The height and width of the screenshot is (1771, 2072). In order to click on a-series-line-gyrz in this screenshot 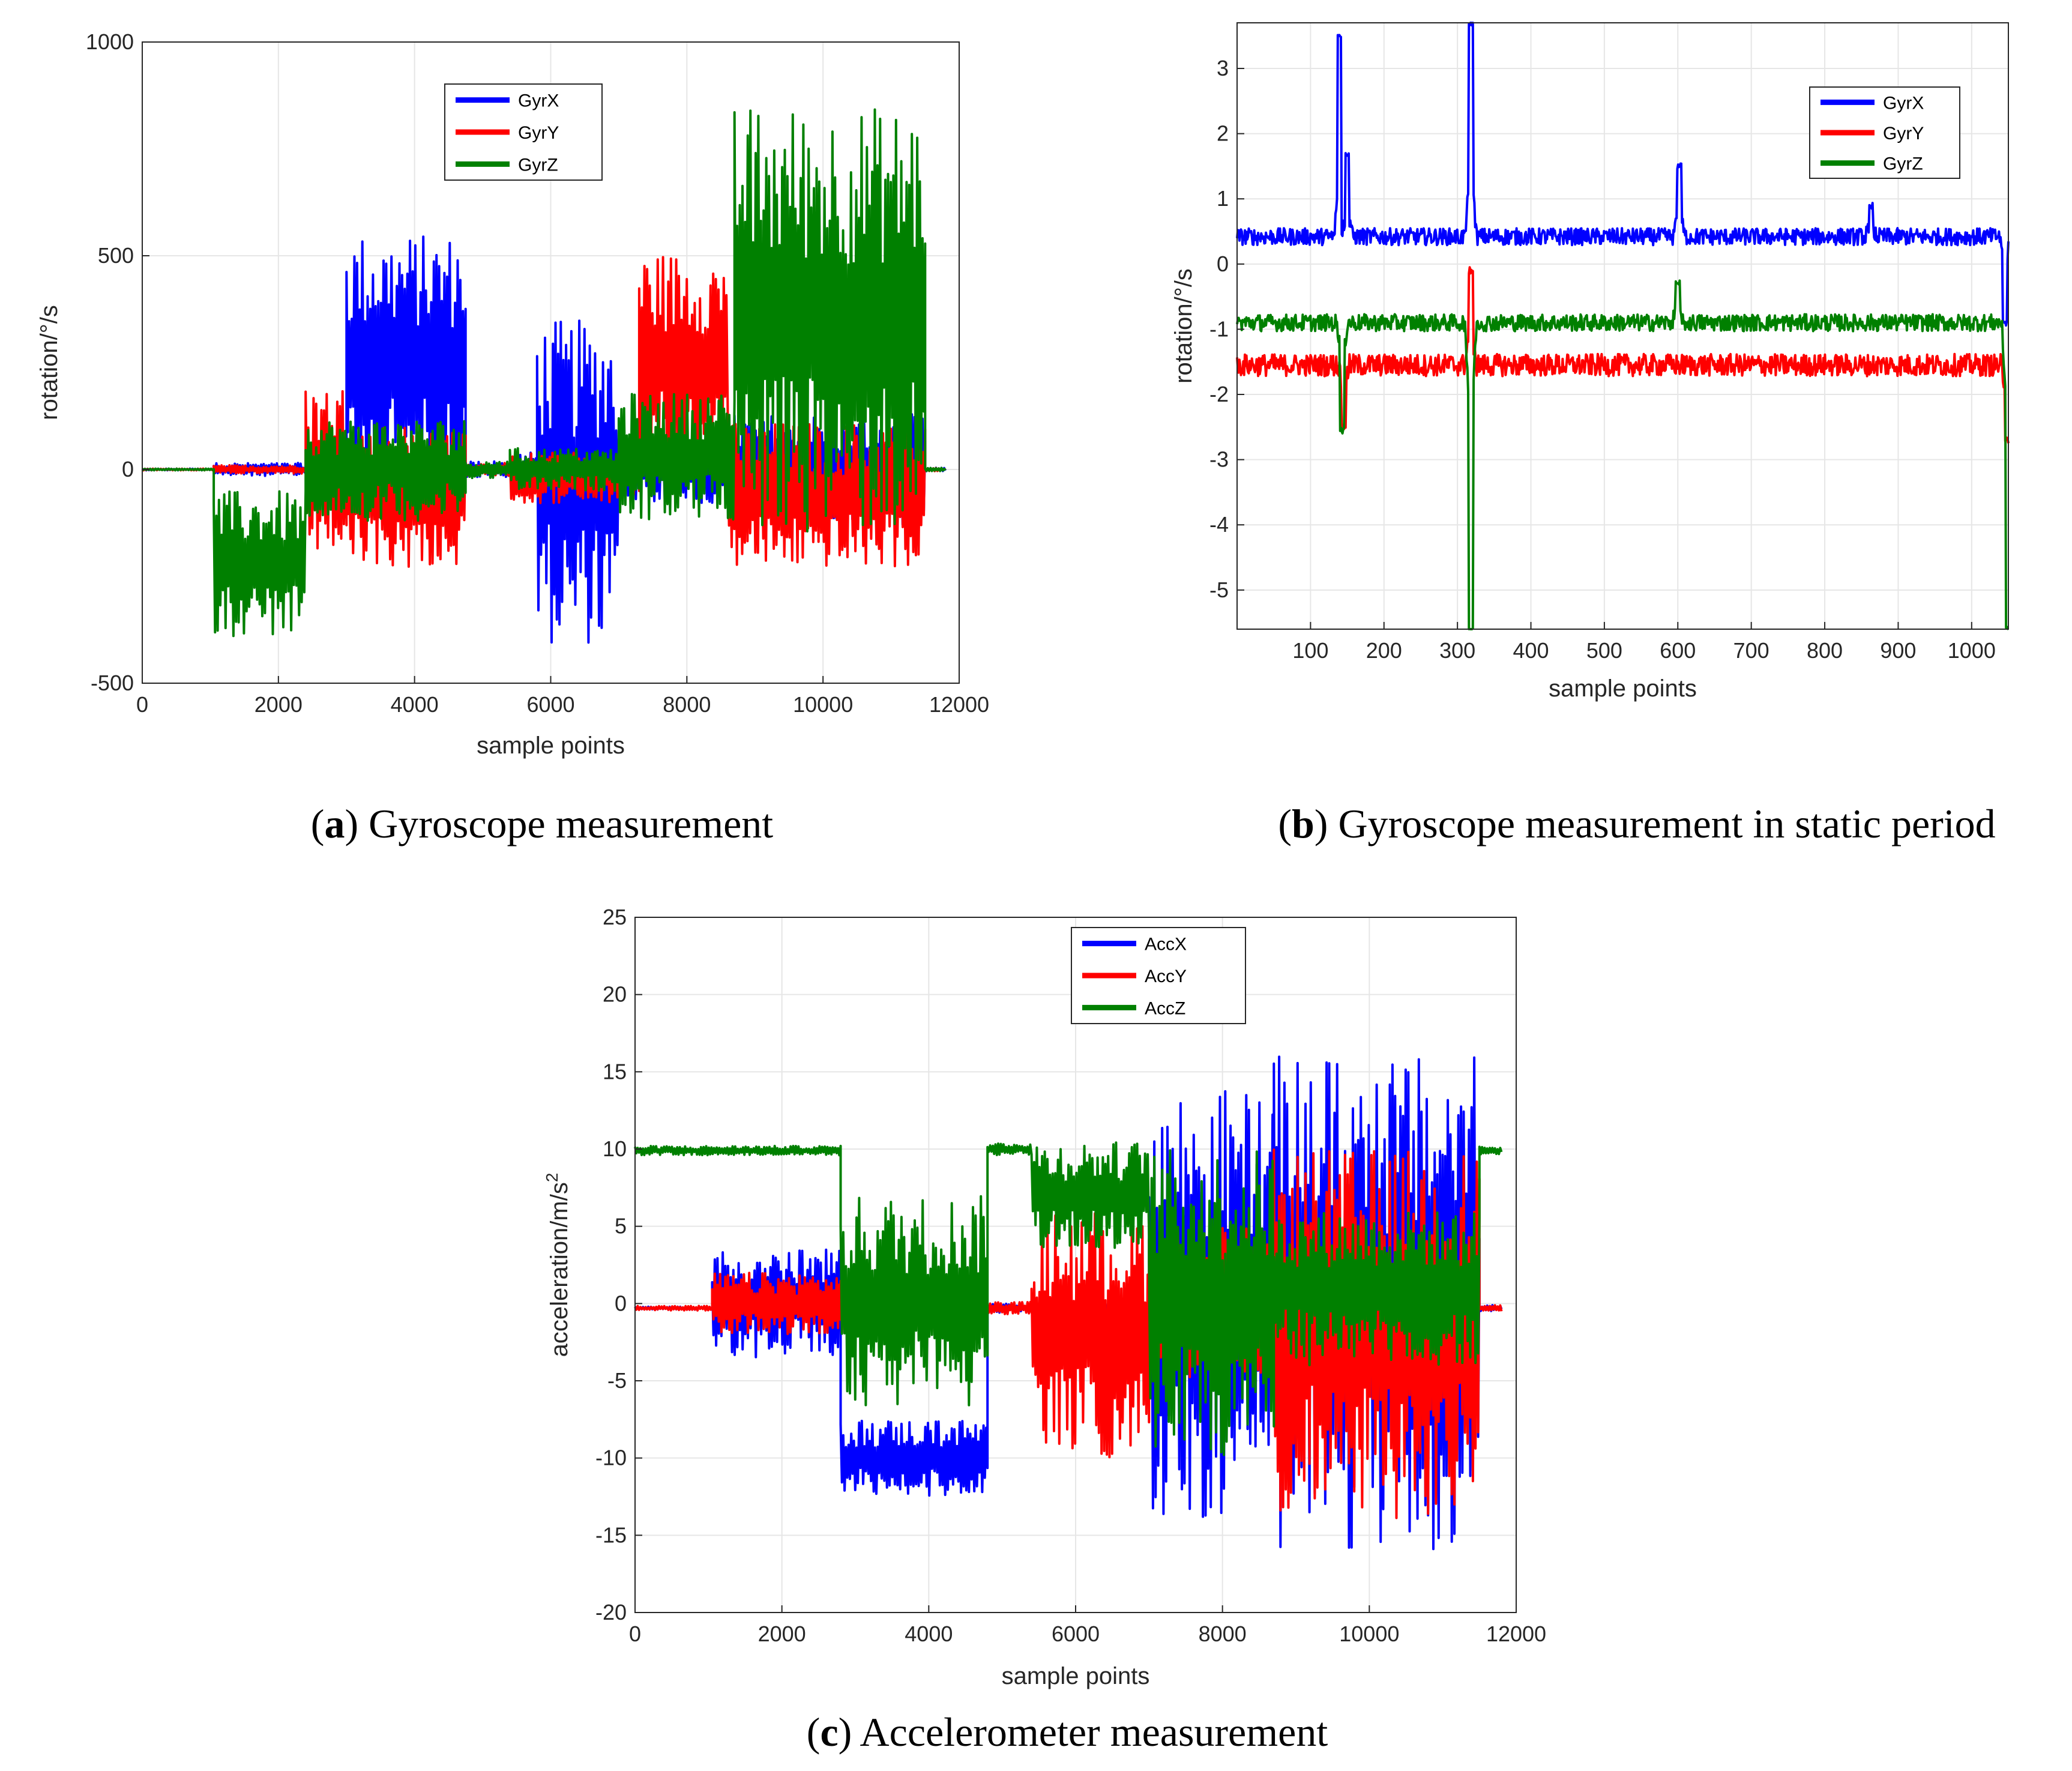, I will do `click(544, 373)`.